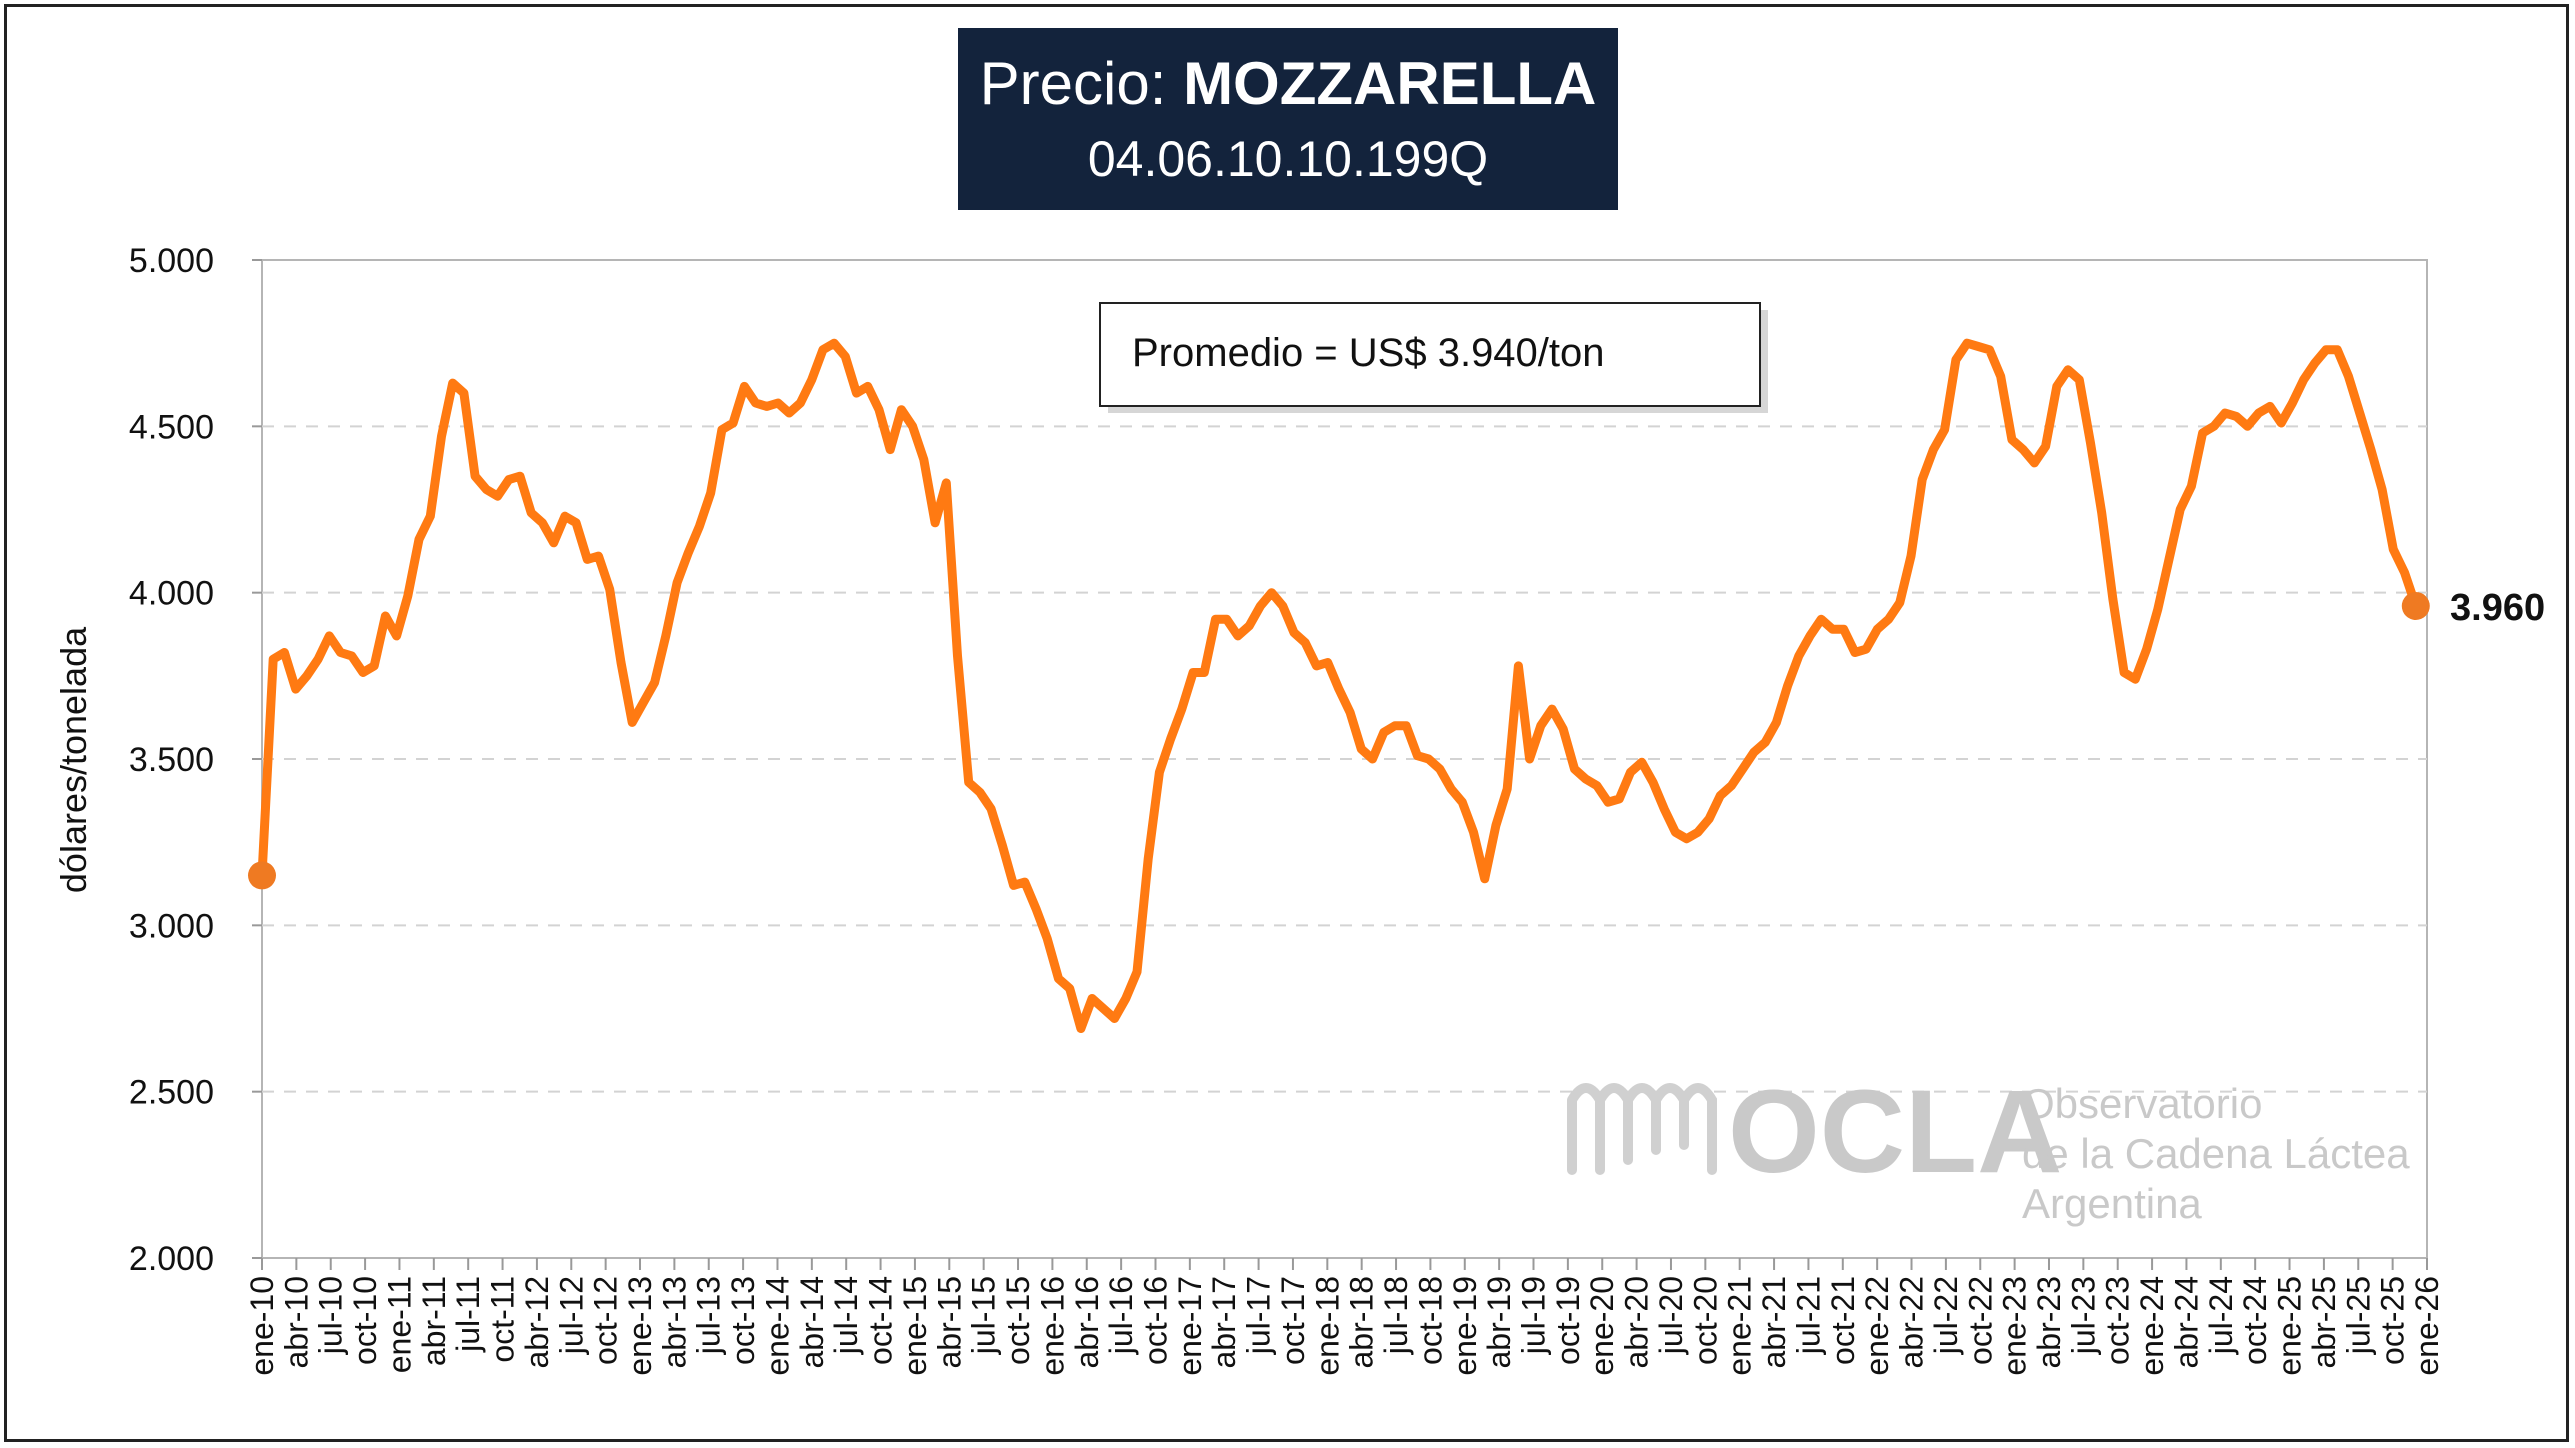  I want to click on x-tick-label: jul-18, so click(1396, 1315).